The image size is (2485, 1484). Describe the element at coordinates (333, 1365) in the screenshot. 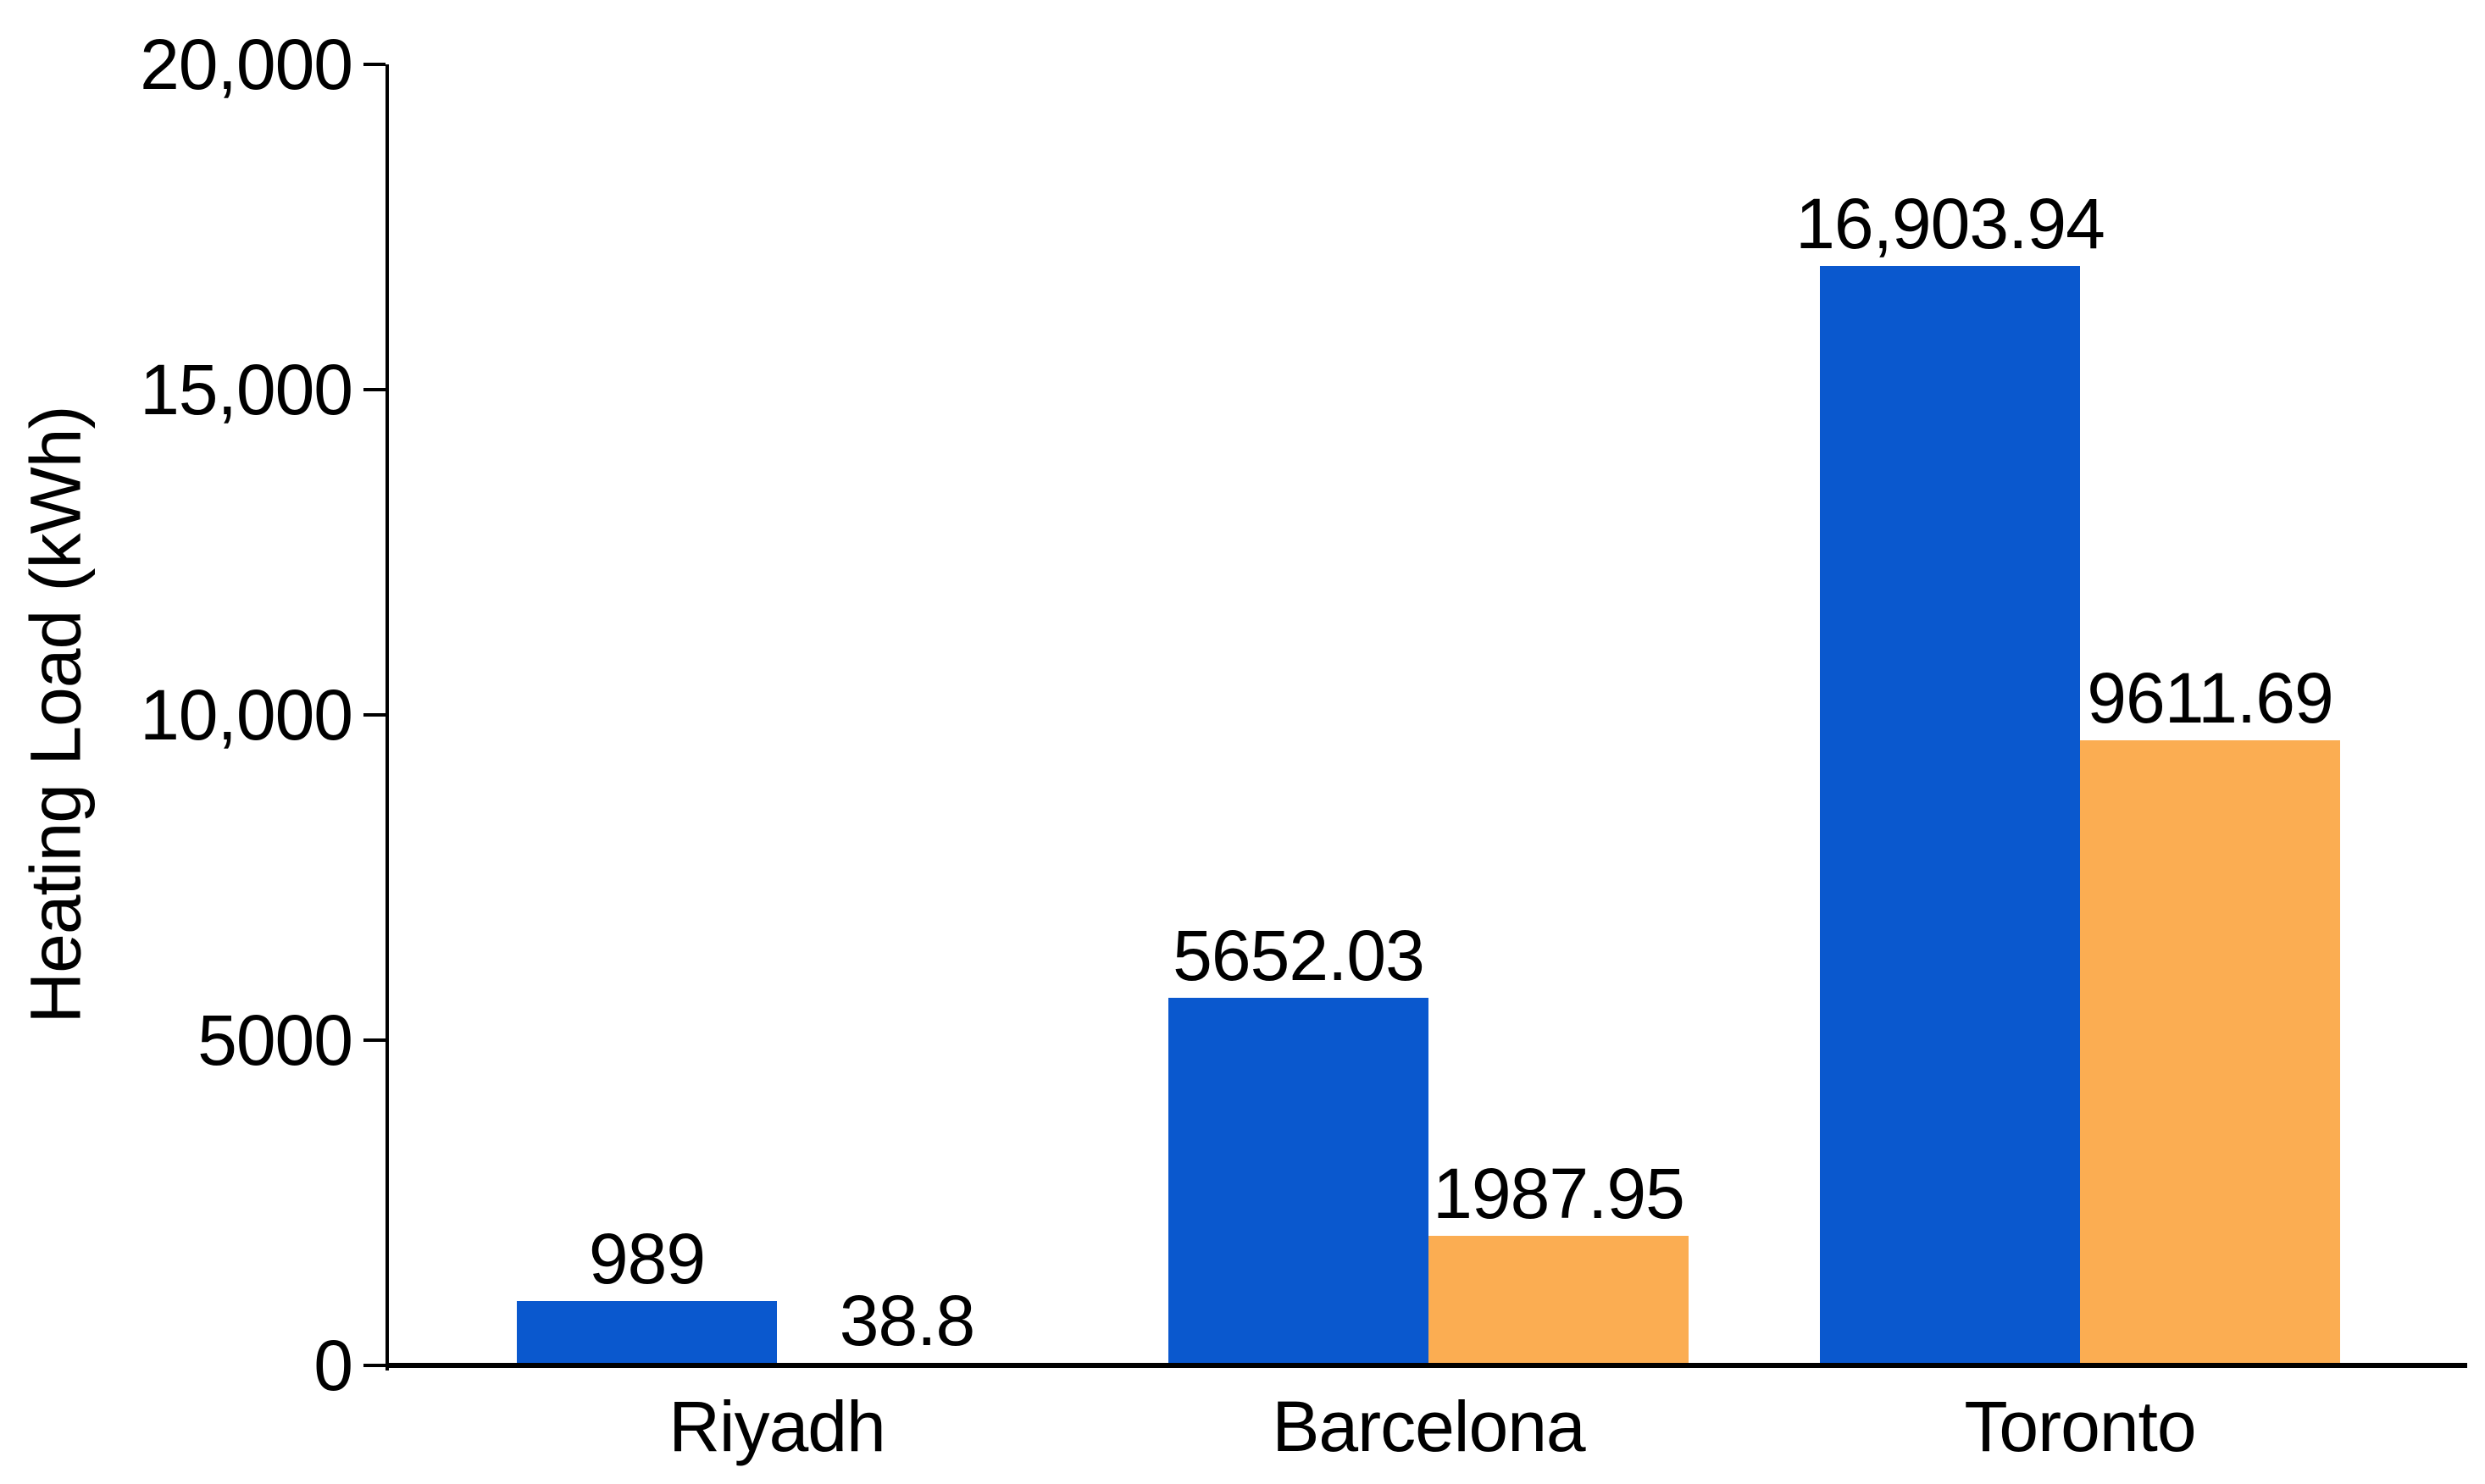

I see `y-tick-label: 0` at that location.